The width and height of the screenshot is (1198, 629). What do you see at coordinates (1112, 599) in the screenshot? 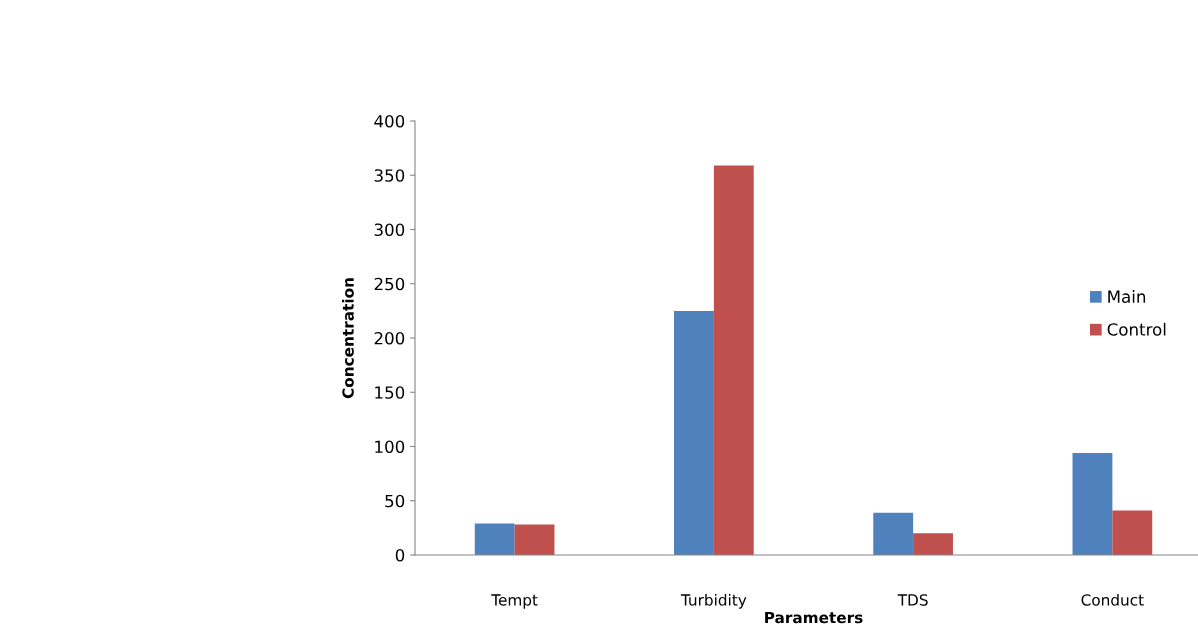
I see `x-tick-label: Conduct` at bounding box center [1112, 599].